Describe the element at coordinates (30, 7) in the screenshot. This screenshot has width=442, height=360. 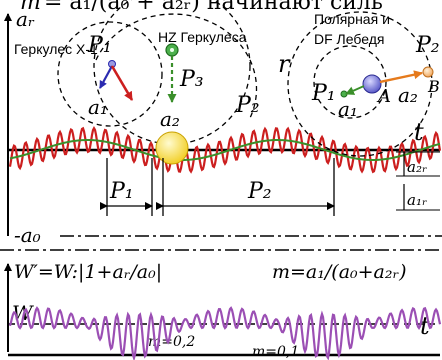
I see `header-m: m` at that location.